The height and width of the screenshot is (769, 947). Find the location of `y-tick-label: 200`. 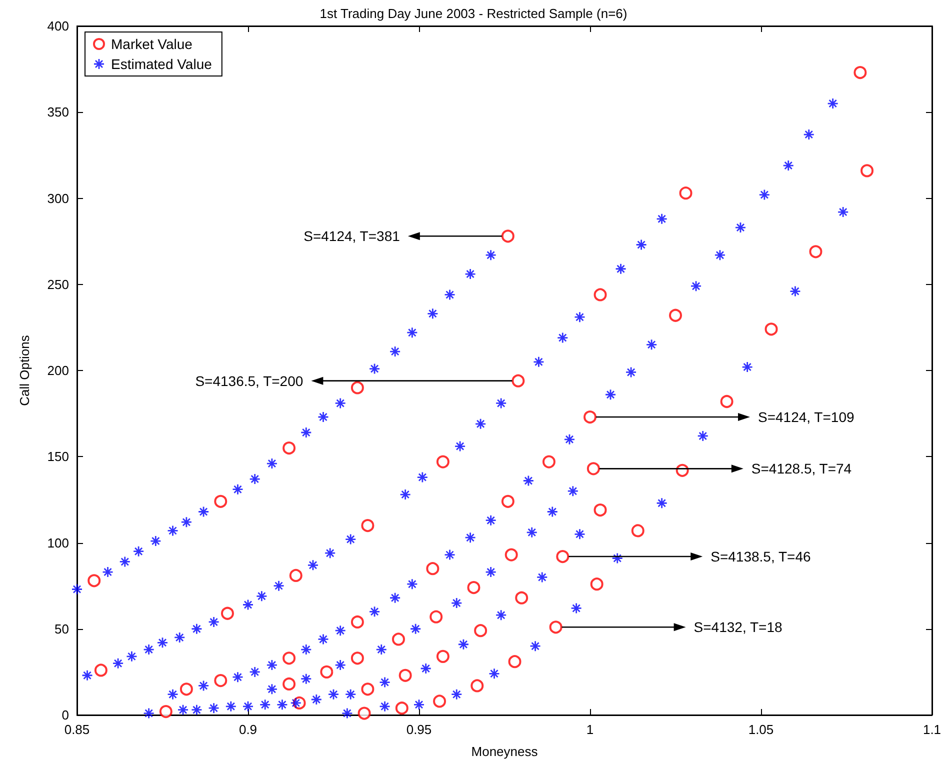

y-tick-label: 200 is located at coordinates (58, 370).